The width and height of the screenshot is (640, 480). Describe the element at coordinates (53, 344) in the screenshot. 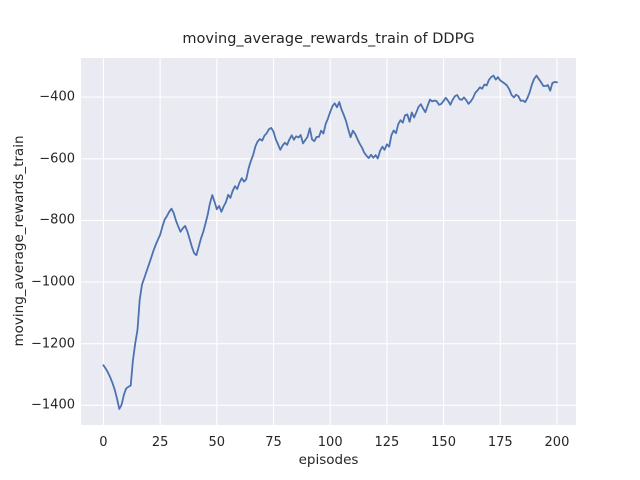

I see `y-tick-label: −1200` at that location.